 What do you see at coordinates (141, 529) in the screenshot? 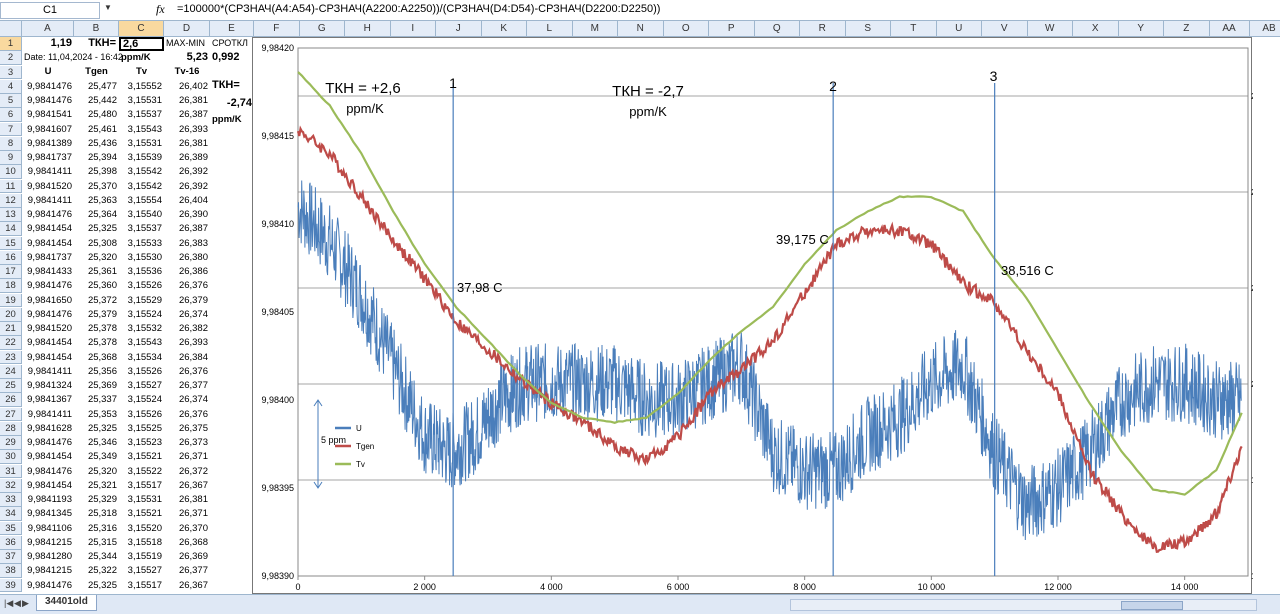
I see `cell-tv: 3,15520` at bounding box center [141, 529].